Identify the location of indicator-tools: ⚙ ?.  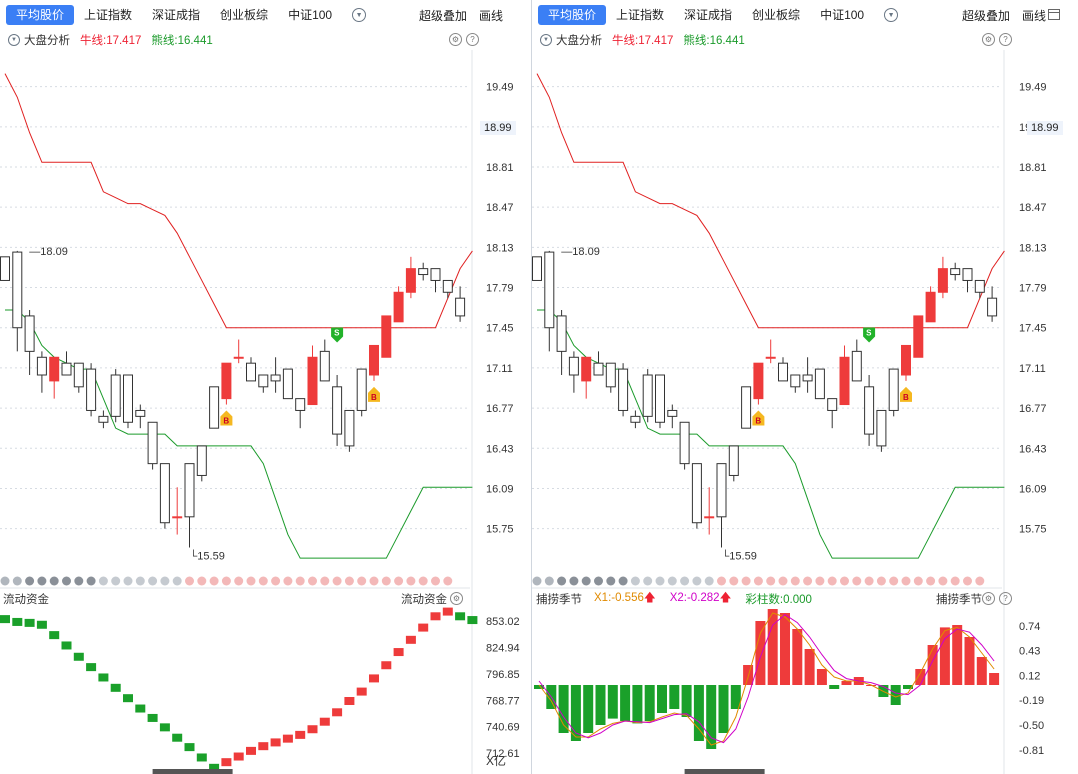
(464, 39).